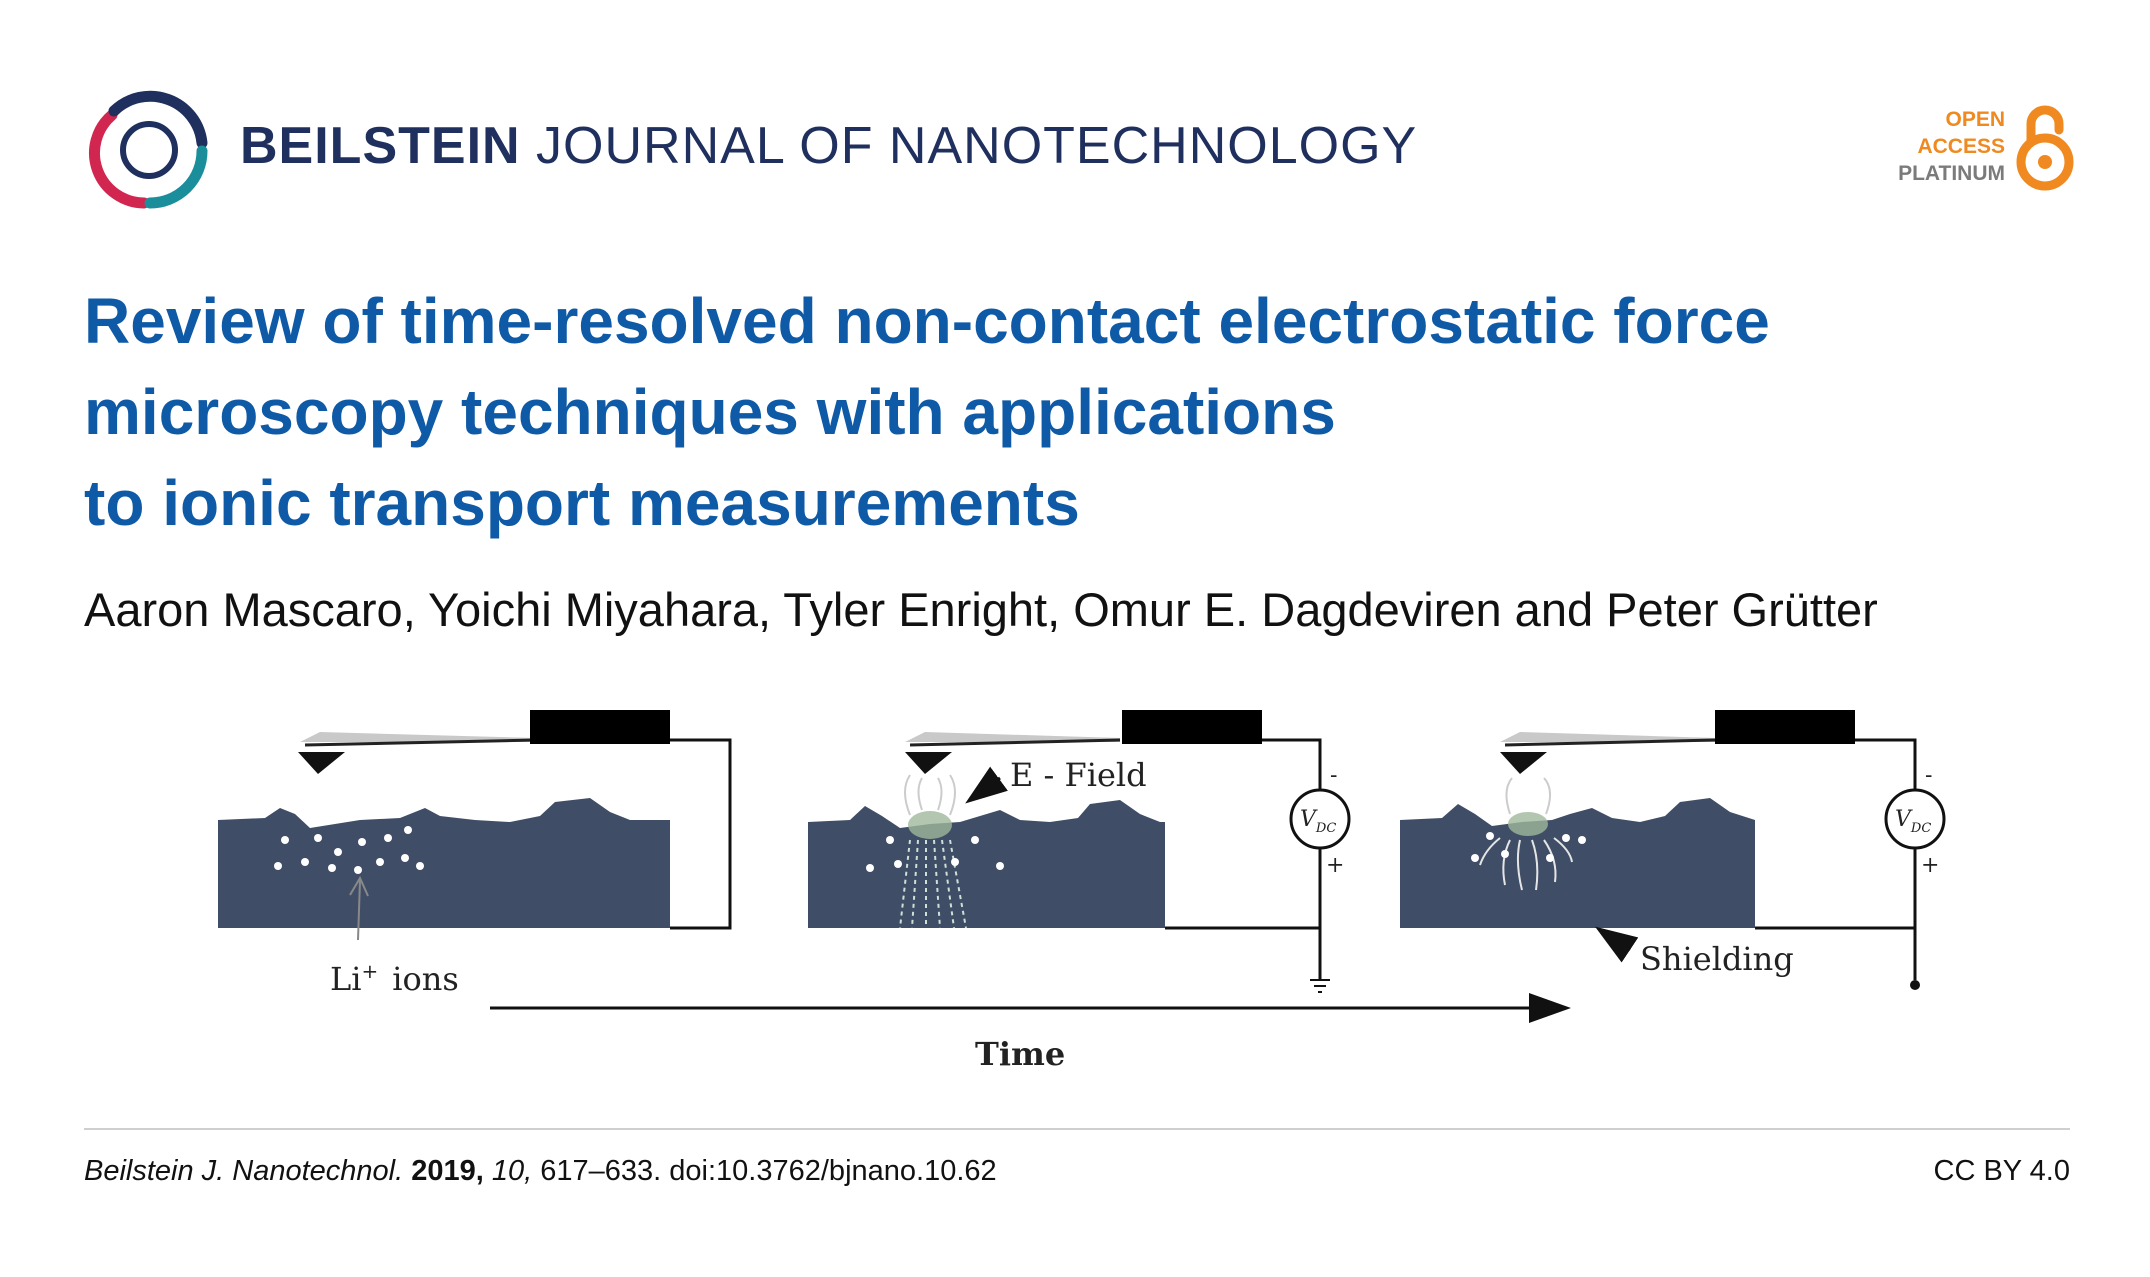 Image resolution: width=2150 pixels, height=1277 pixels. Describe the element at coordinates (1078, 775) in the screenshot. I see `efield-label: E - Field` at that location.